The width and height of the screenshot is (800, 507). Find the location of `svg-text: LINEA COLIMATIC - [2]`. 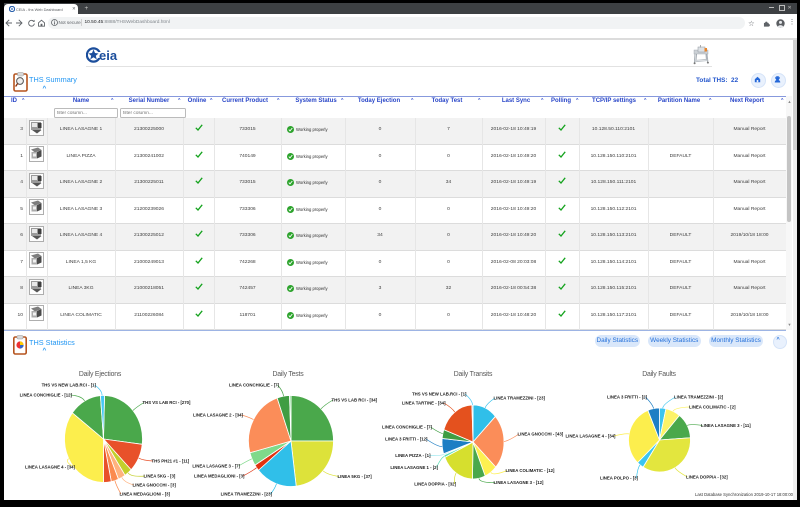

svg-text: LINEA COLIMATIC - [2] is located at coordinates (712, 407).